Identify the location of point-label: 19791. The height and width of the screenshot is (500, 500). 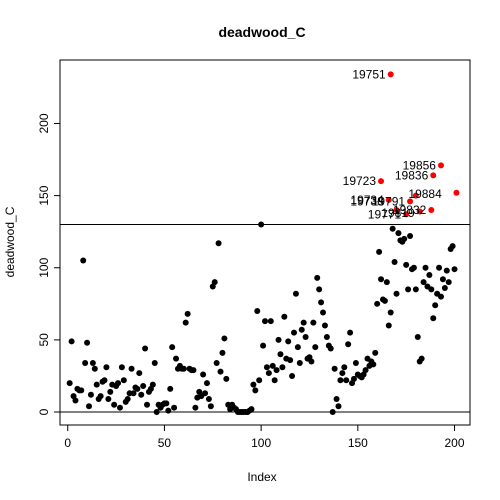
(389, 201).